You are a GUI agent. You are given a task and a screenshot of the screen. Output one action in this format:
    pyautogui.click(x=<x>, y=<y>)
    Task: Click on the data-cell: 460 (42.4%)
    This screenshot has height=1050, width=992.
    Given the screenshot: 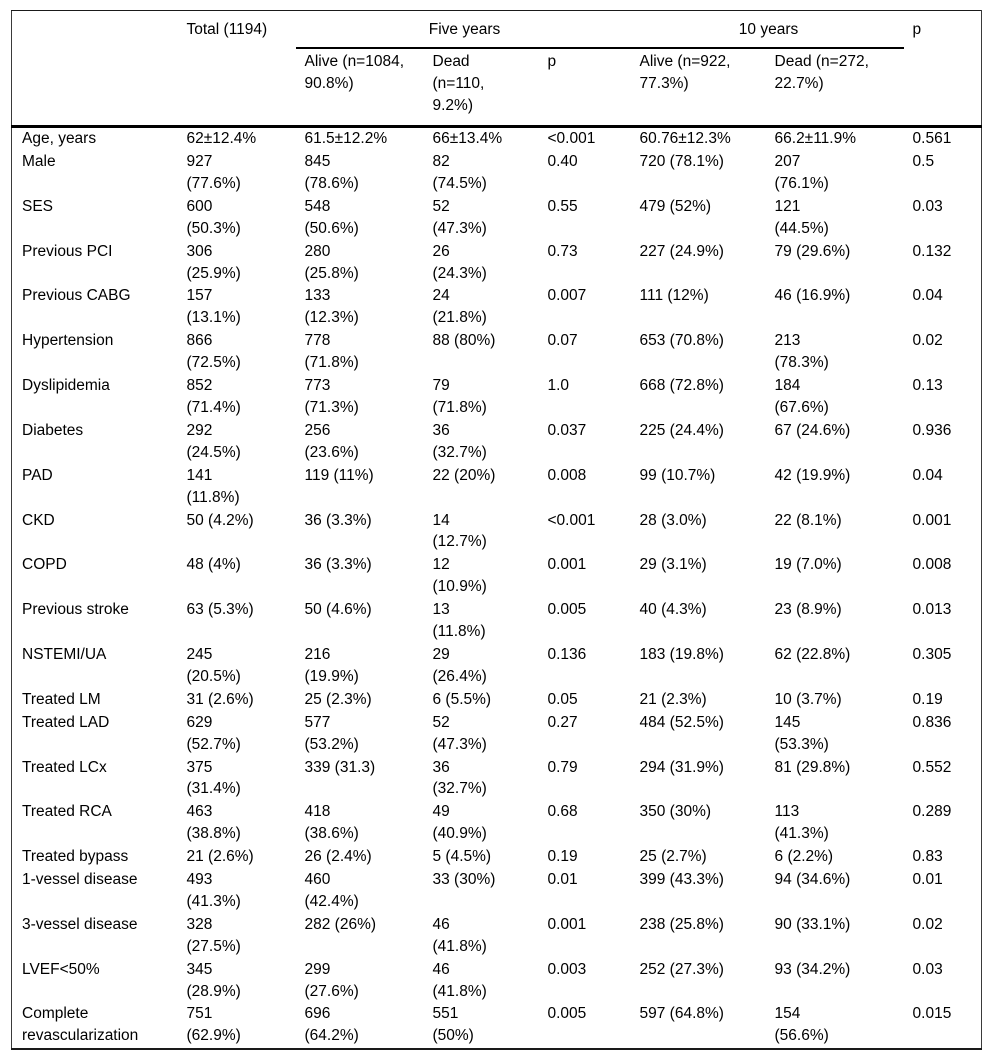 What is the action you would take?
    pyautogui.click(x=331, y=890)
    